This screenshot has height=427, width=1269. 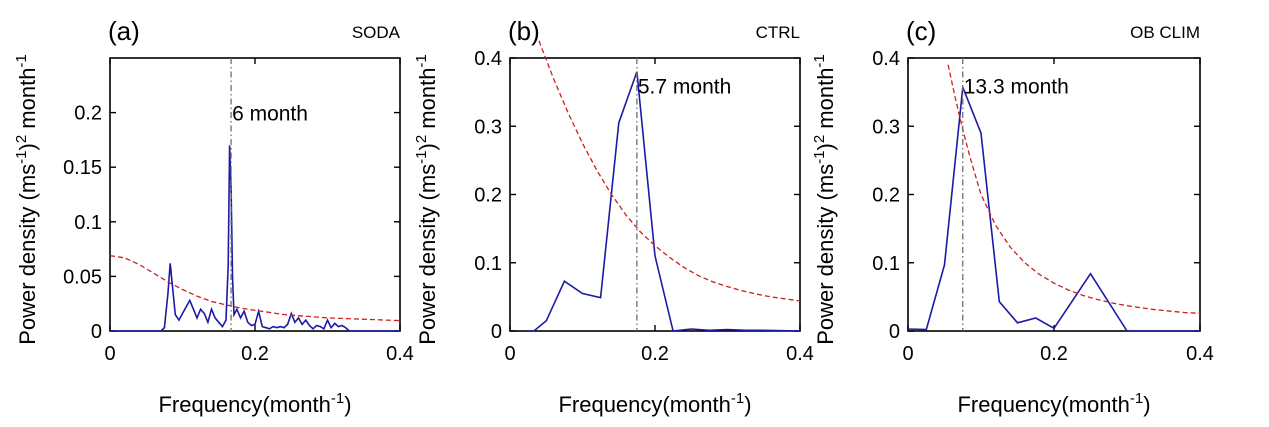 I want to click on peak-annotation: 6 month, so click(x=270, y=114).